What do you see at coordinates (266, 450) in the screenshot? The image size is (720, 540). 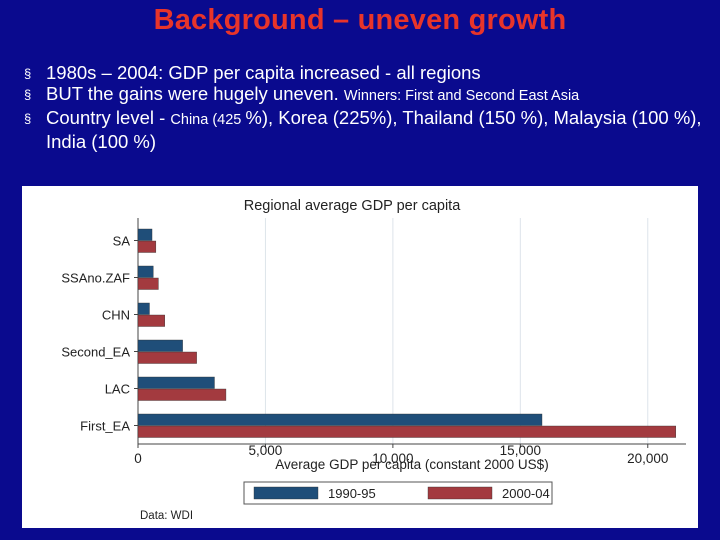 I see `x-tick-label: 5,000` at bounding box center [266, 450].